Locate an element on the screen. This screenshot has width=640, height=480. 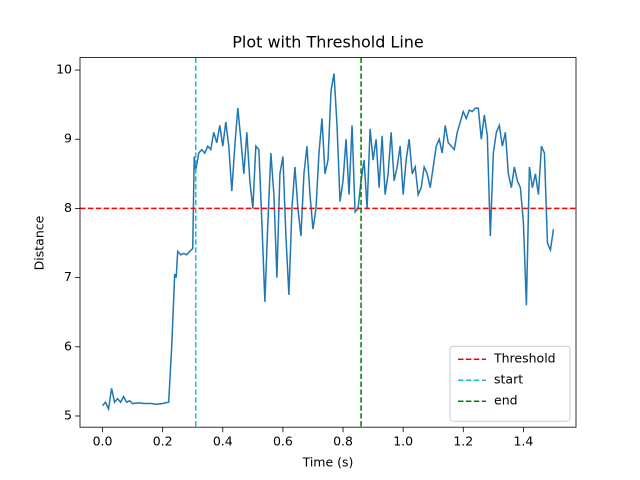
x-tick-label: 0.8 is located at coordinates (343, 441).